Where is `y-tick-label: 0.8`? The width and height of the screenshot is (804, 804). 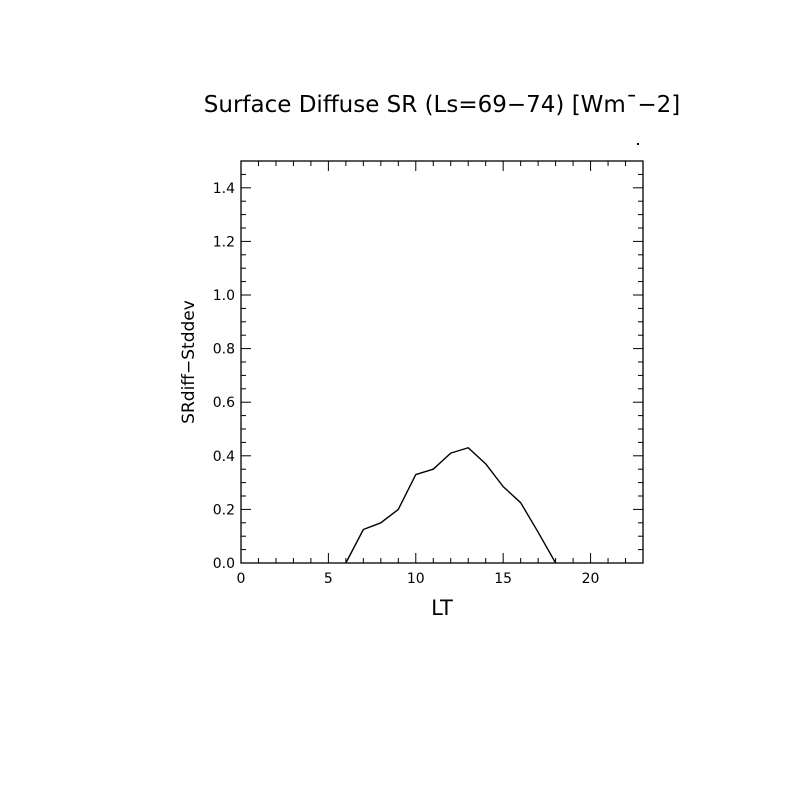
y-tick-label: 0.8 is located at coordinates (224, 350).